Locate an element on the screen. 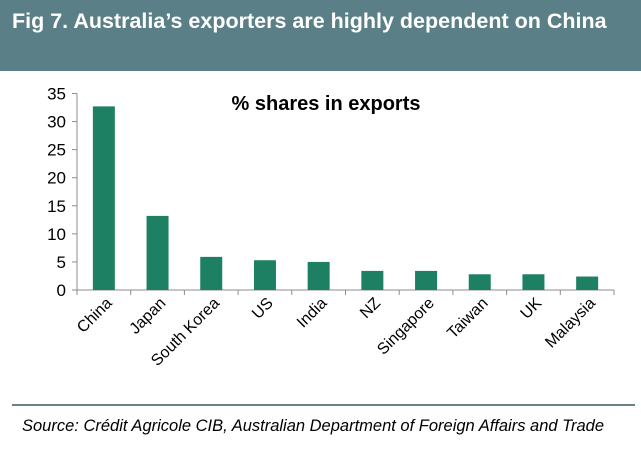 This screenshot has height=472, width=641. y-tick-label: 0 is located at coordinates (61, 290).